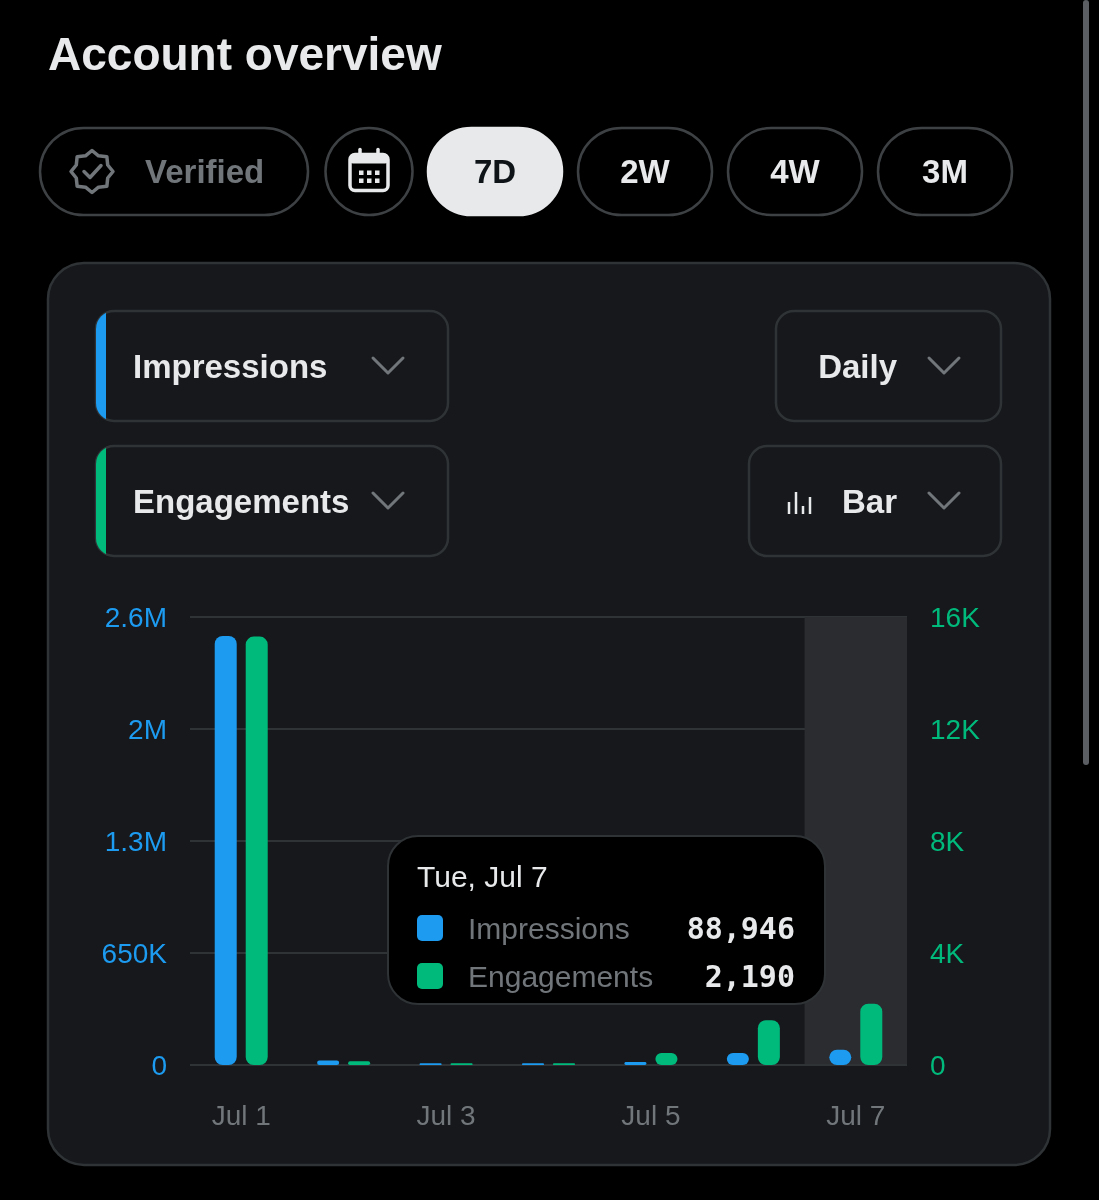 This screenshot has height=1200, width=1099. What do you see at coordinates (749, 976) in the screenshot?
I see `annotation: 2,190` at bounding box center [749, 976].